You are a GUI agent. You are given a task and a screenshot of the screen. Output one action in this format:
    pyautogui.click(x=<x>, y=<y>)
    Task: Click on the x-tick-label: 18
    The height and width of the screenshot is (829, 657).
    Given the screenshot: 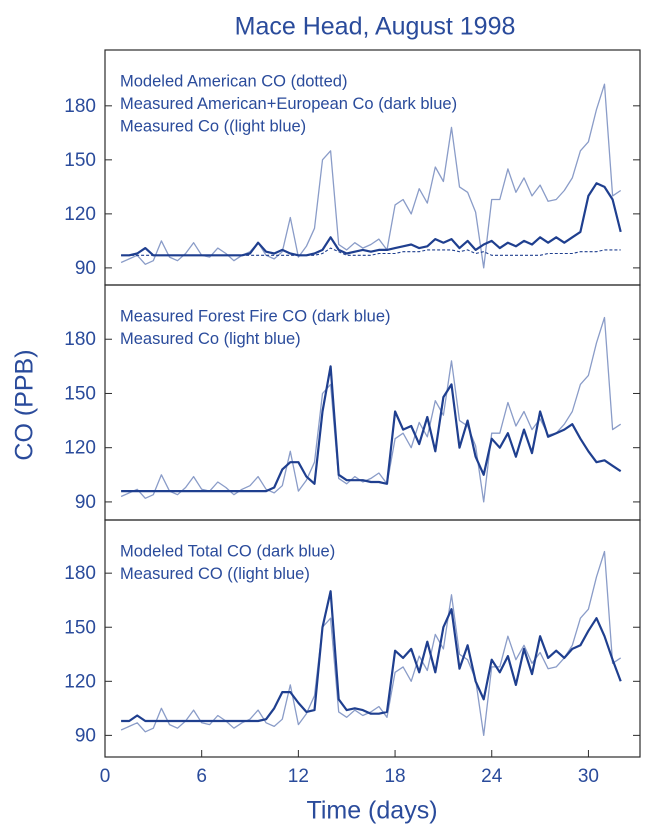 What is the action you would take?
    pyautogui.click(x=394, y=776)
    